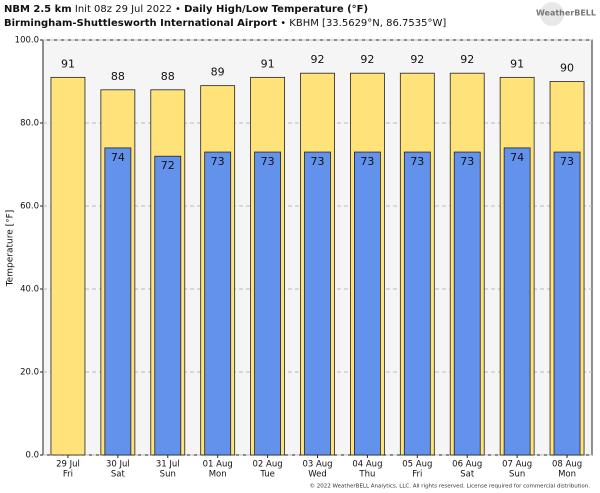 Image resolution: width=600 pixels, height=493 pixels. What do you see at coordinates (27, 41) in the screenshot?
I see `y-tick-label: 100.0` at bounding box center [27, 41].